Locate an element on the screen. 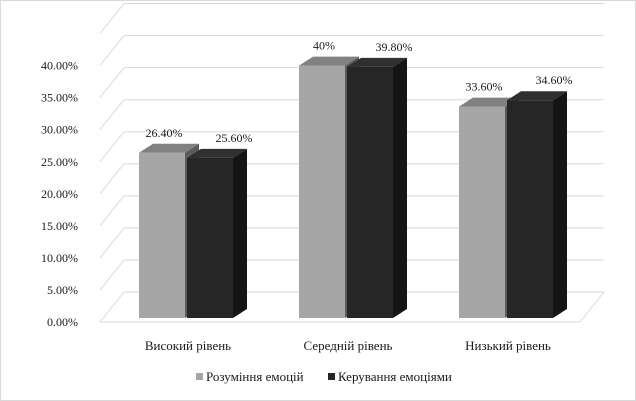  y-tick-label: 10.00% is located at coordinates (59, 258).